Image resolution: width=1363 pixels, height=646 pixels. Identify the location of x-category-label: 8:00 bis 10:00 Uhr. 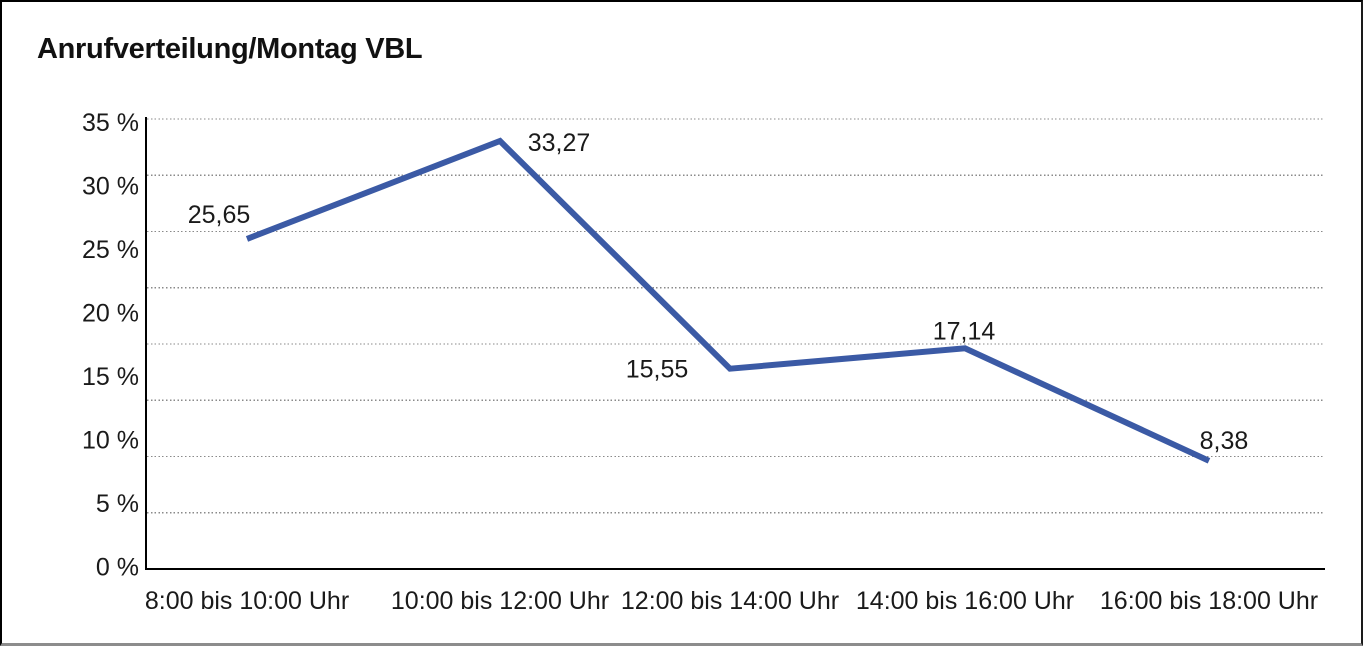
(247, 601).